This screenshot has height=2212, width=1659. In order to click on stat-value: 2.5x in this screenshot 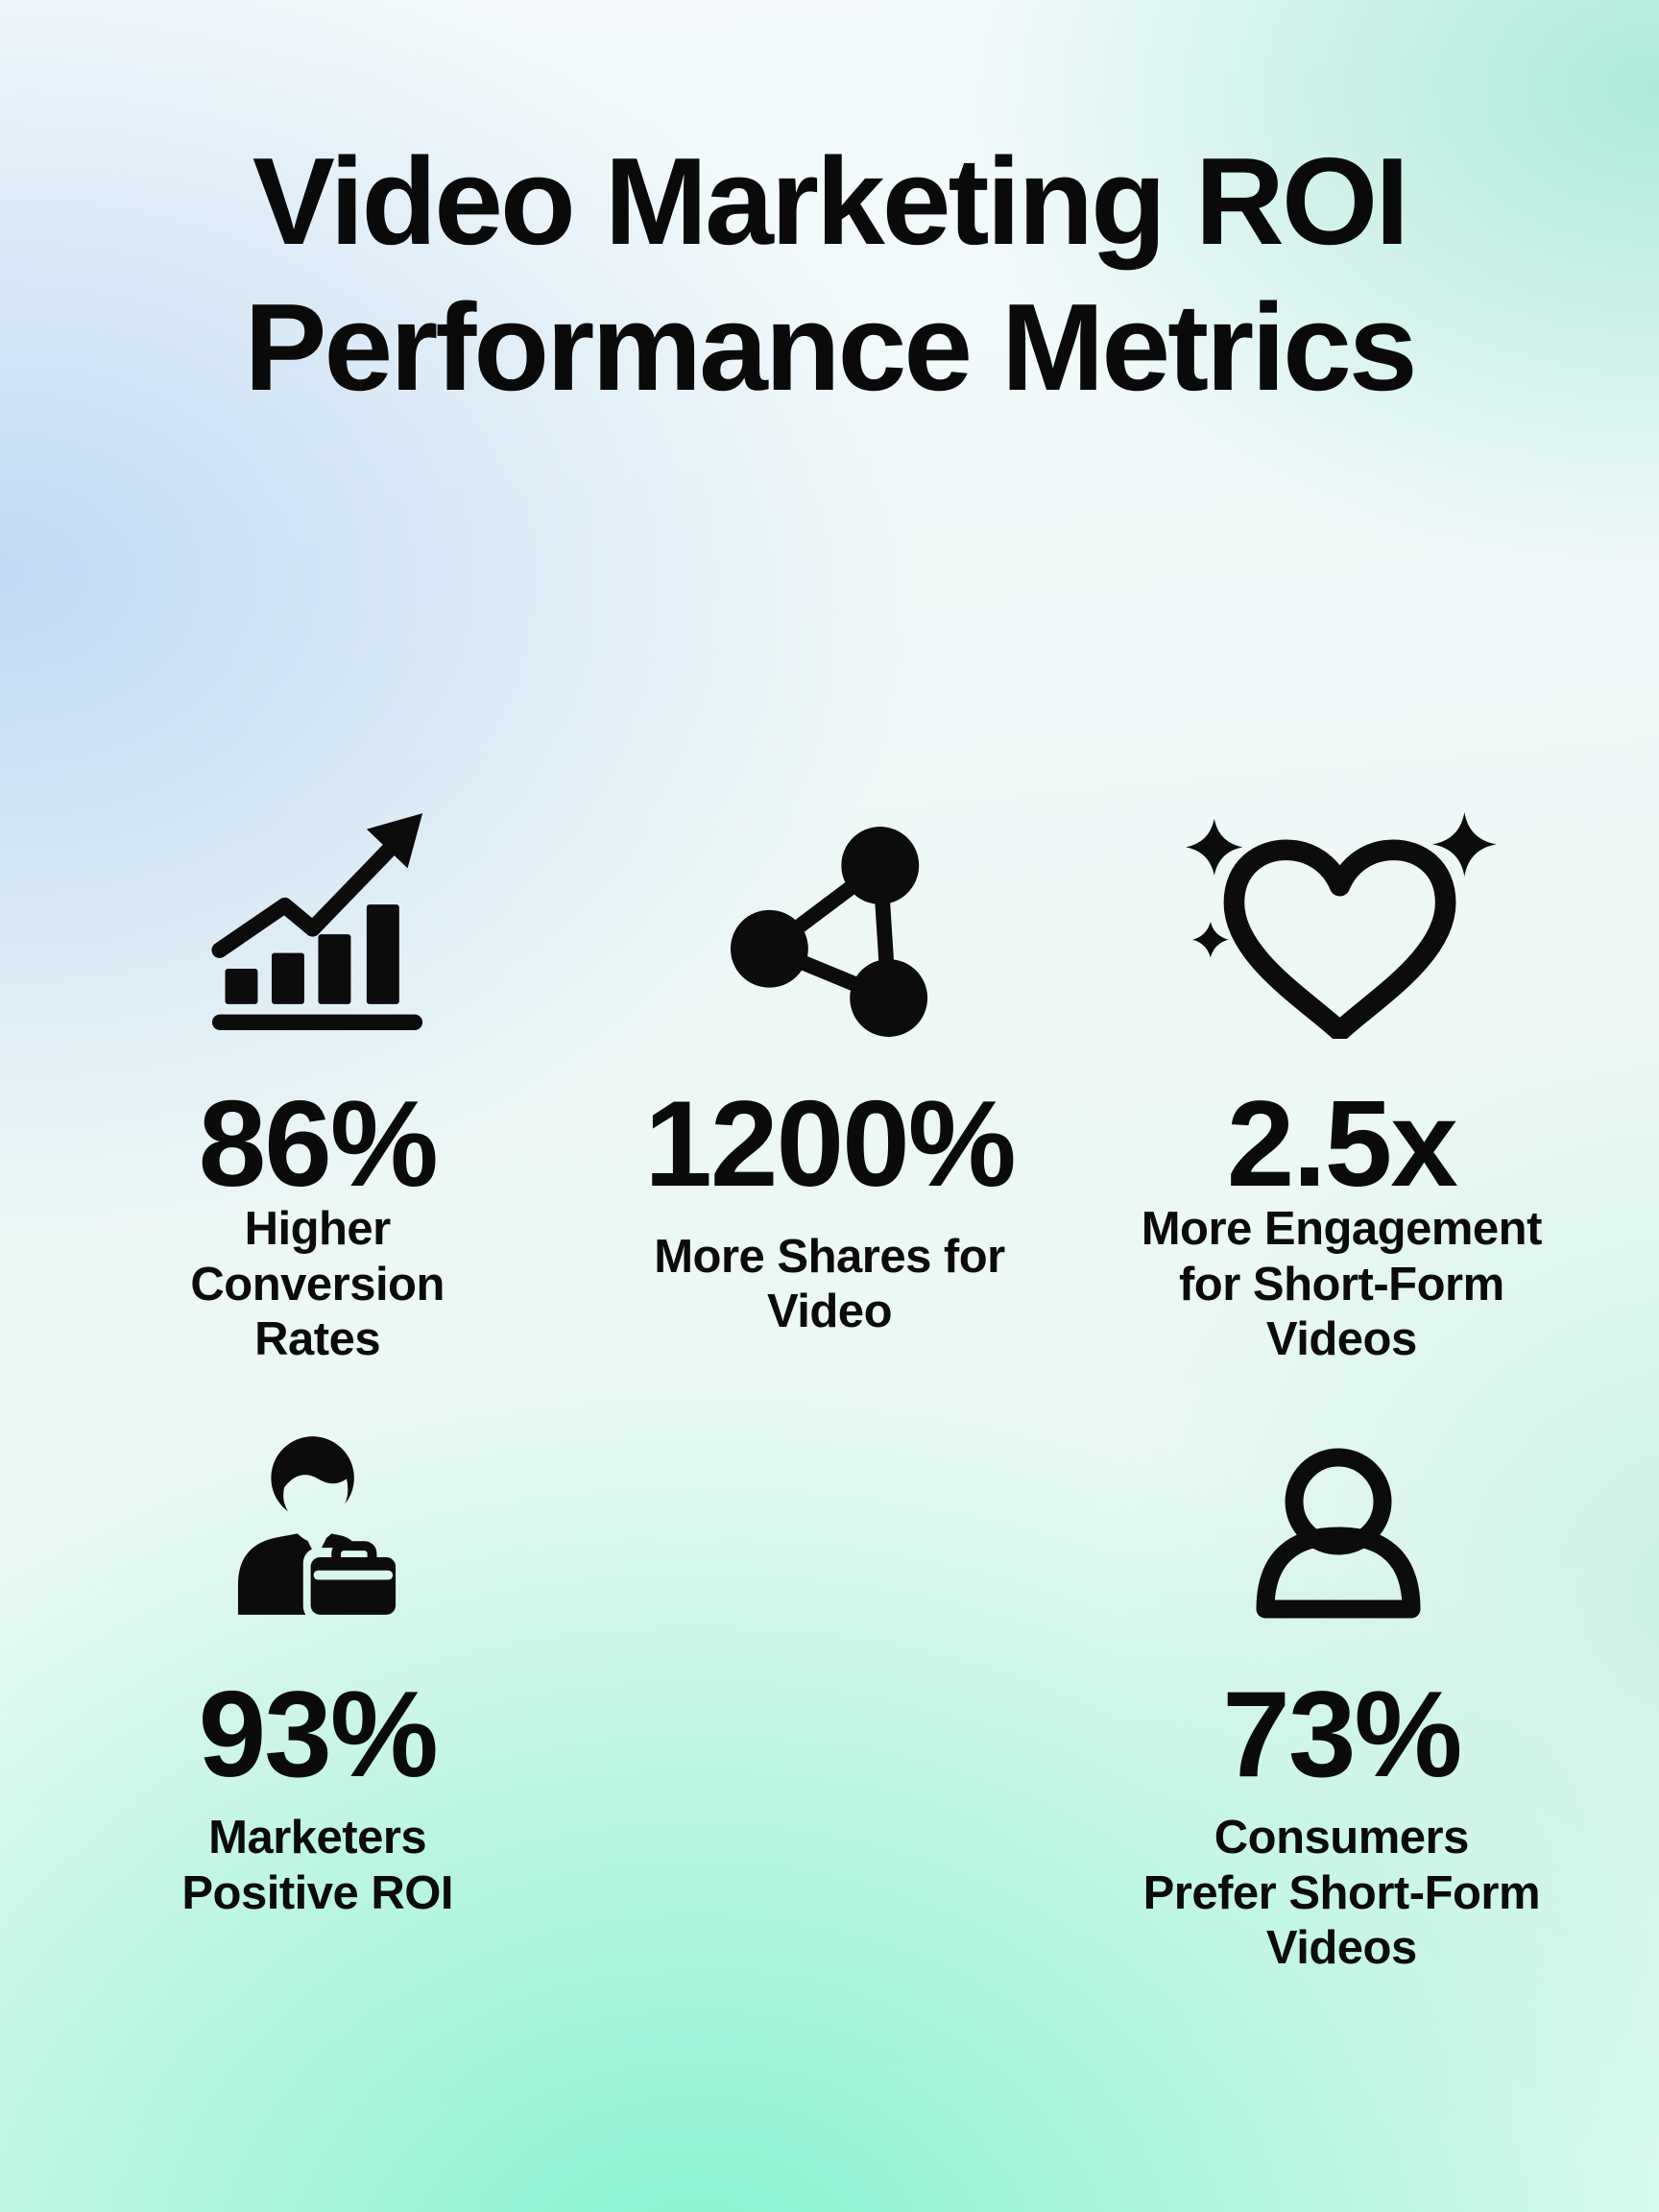, I will do `click(1342, 1144)`.